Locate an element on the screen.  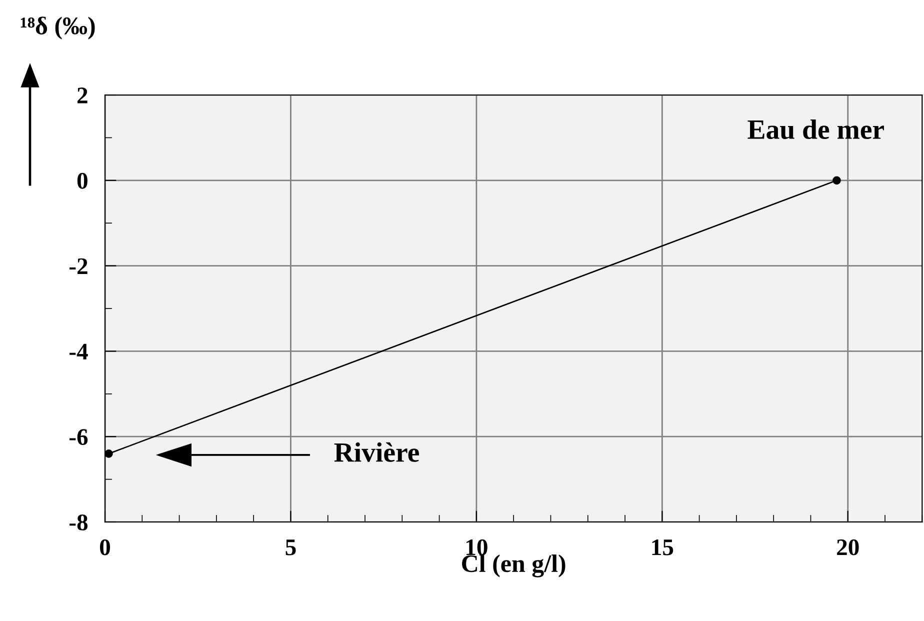
x-axis-title: Cl (en g/l) is located at coordinates (514, 566).